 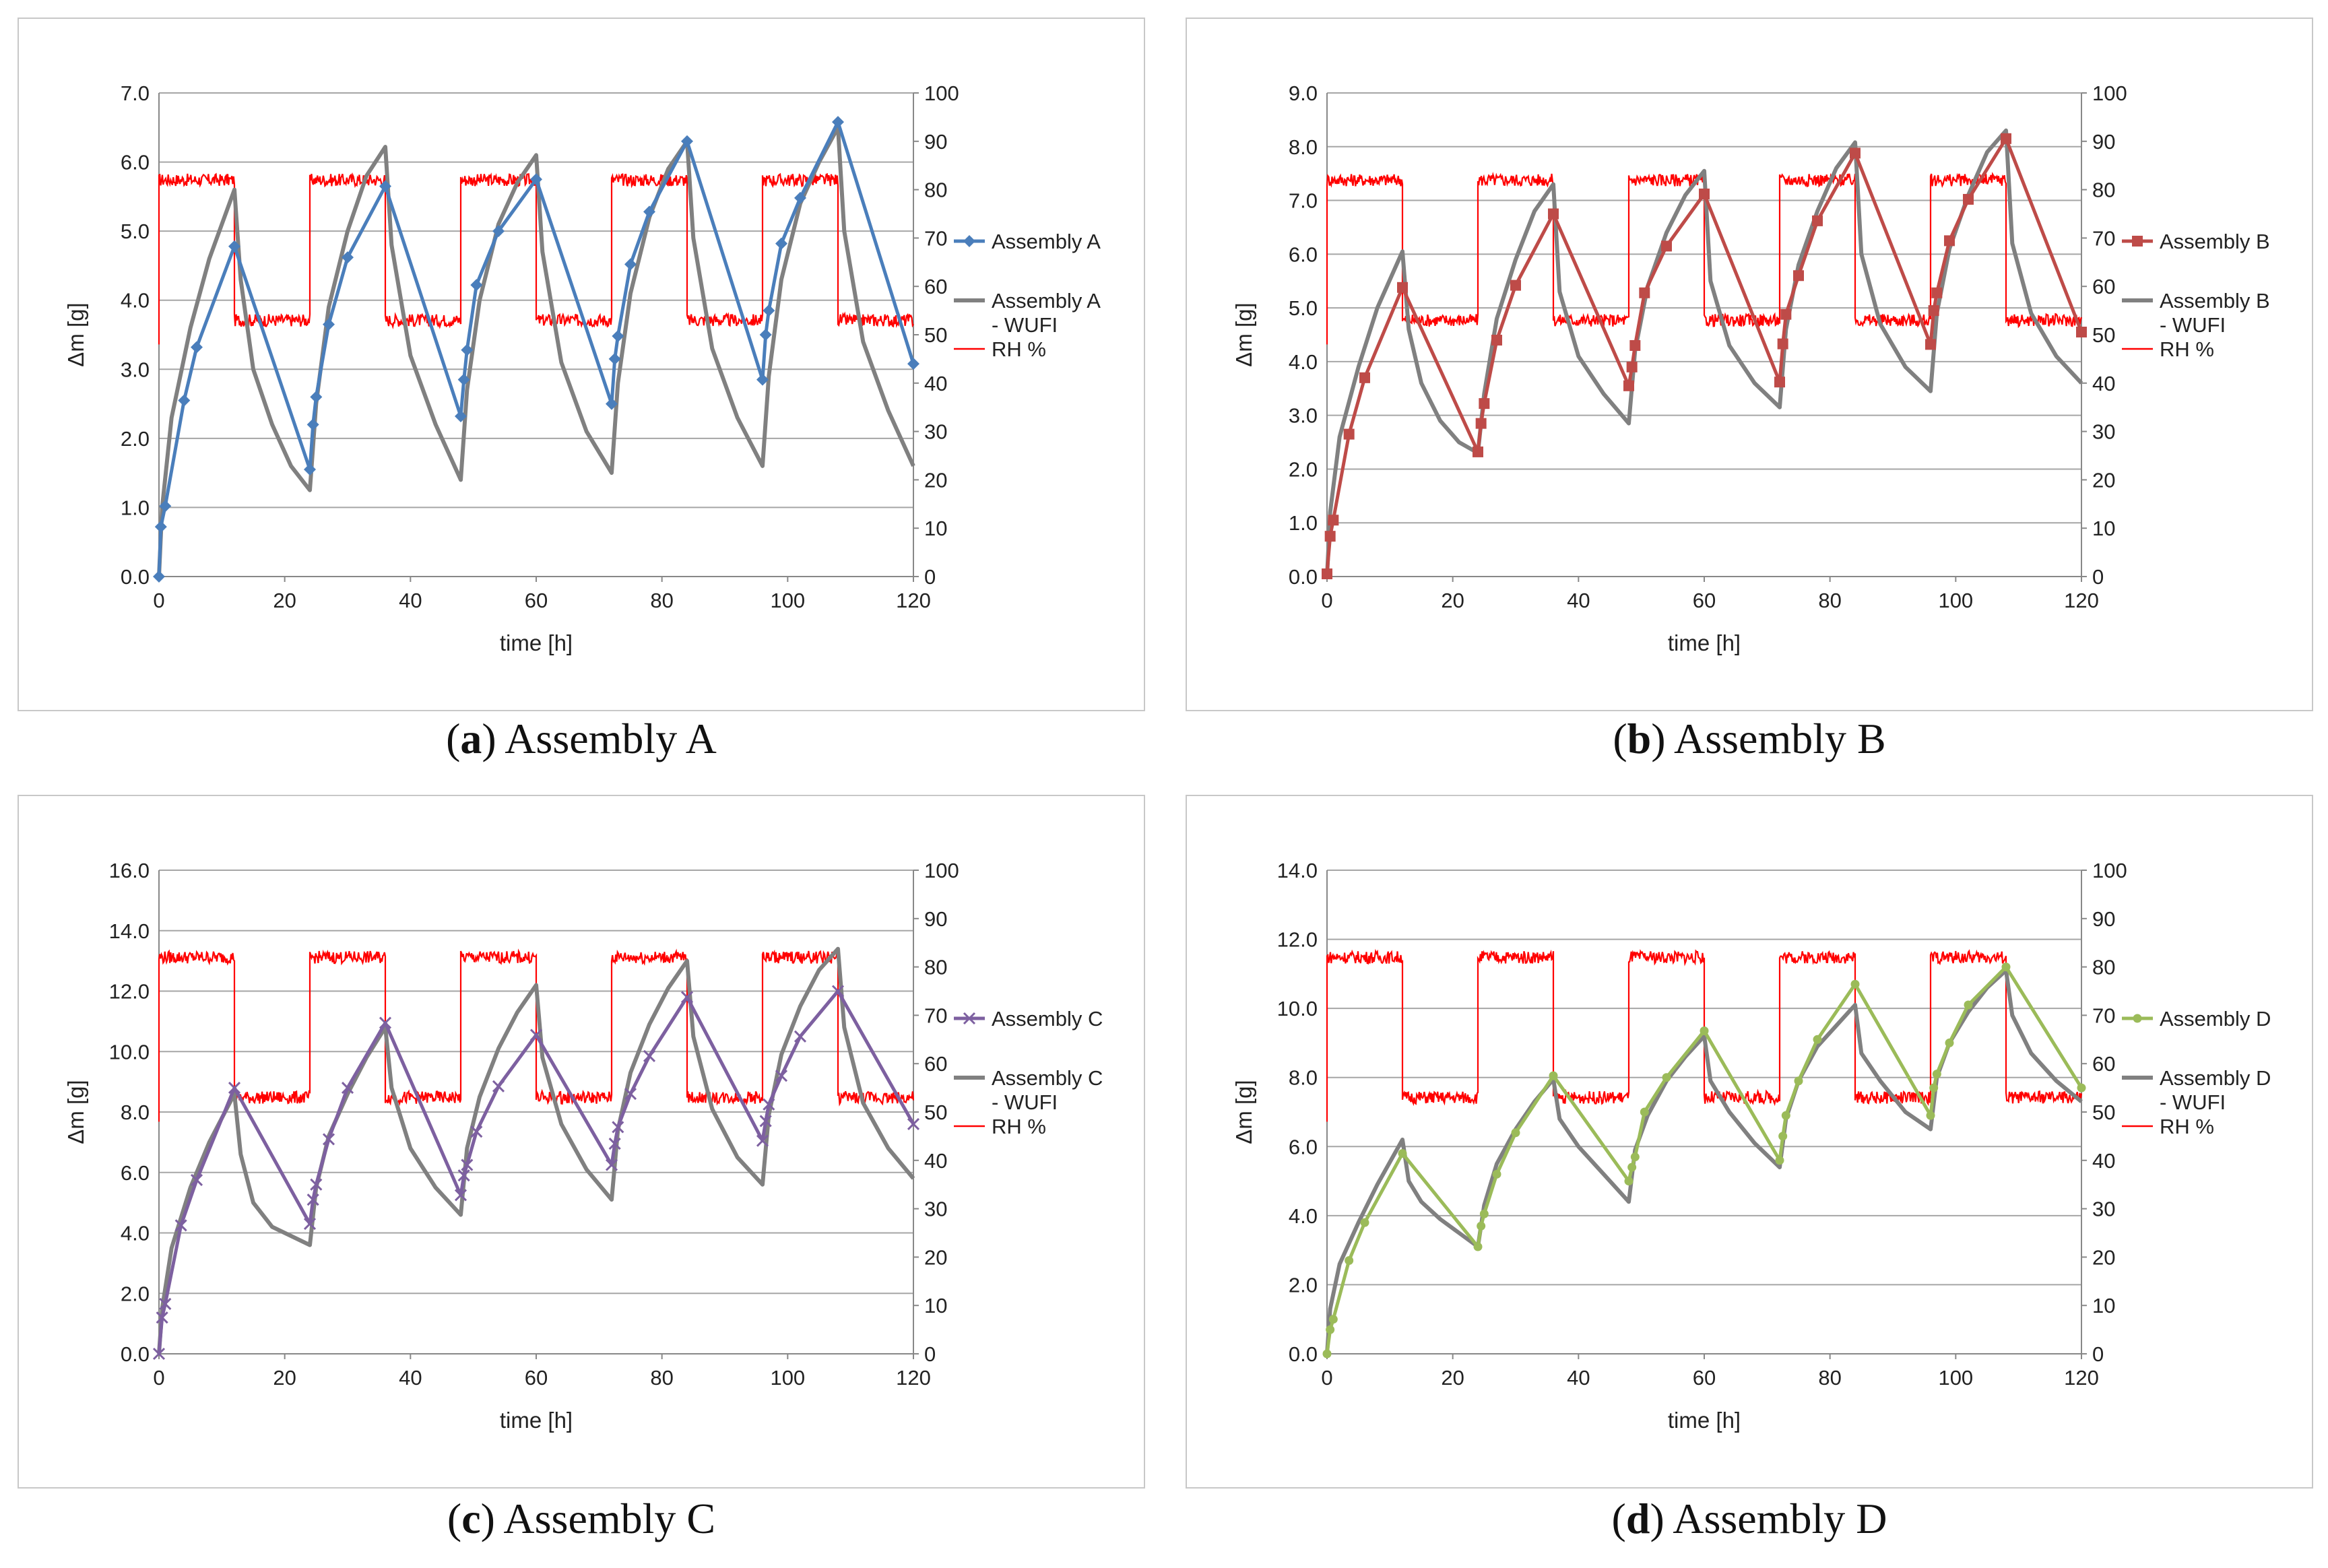 I want to click on legend-marker-measured, so click(x=2137, y=1018).